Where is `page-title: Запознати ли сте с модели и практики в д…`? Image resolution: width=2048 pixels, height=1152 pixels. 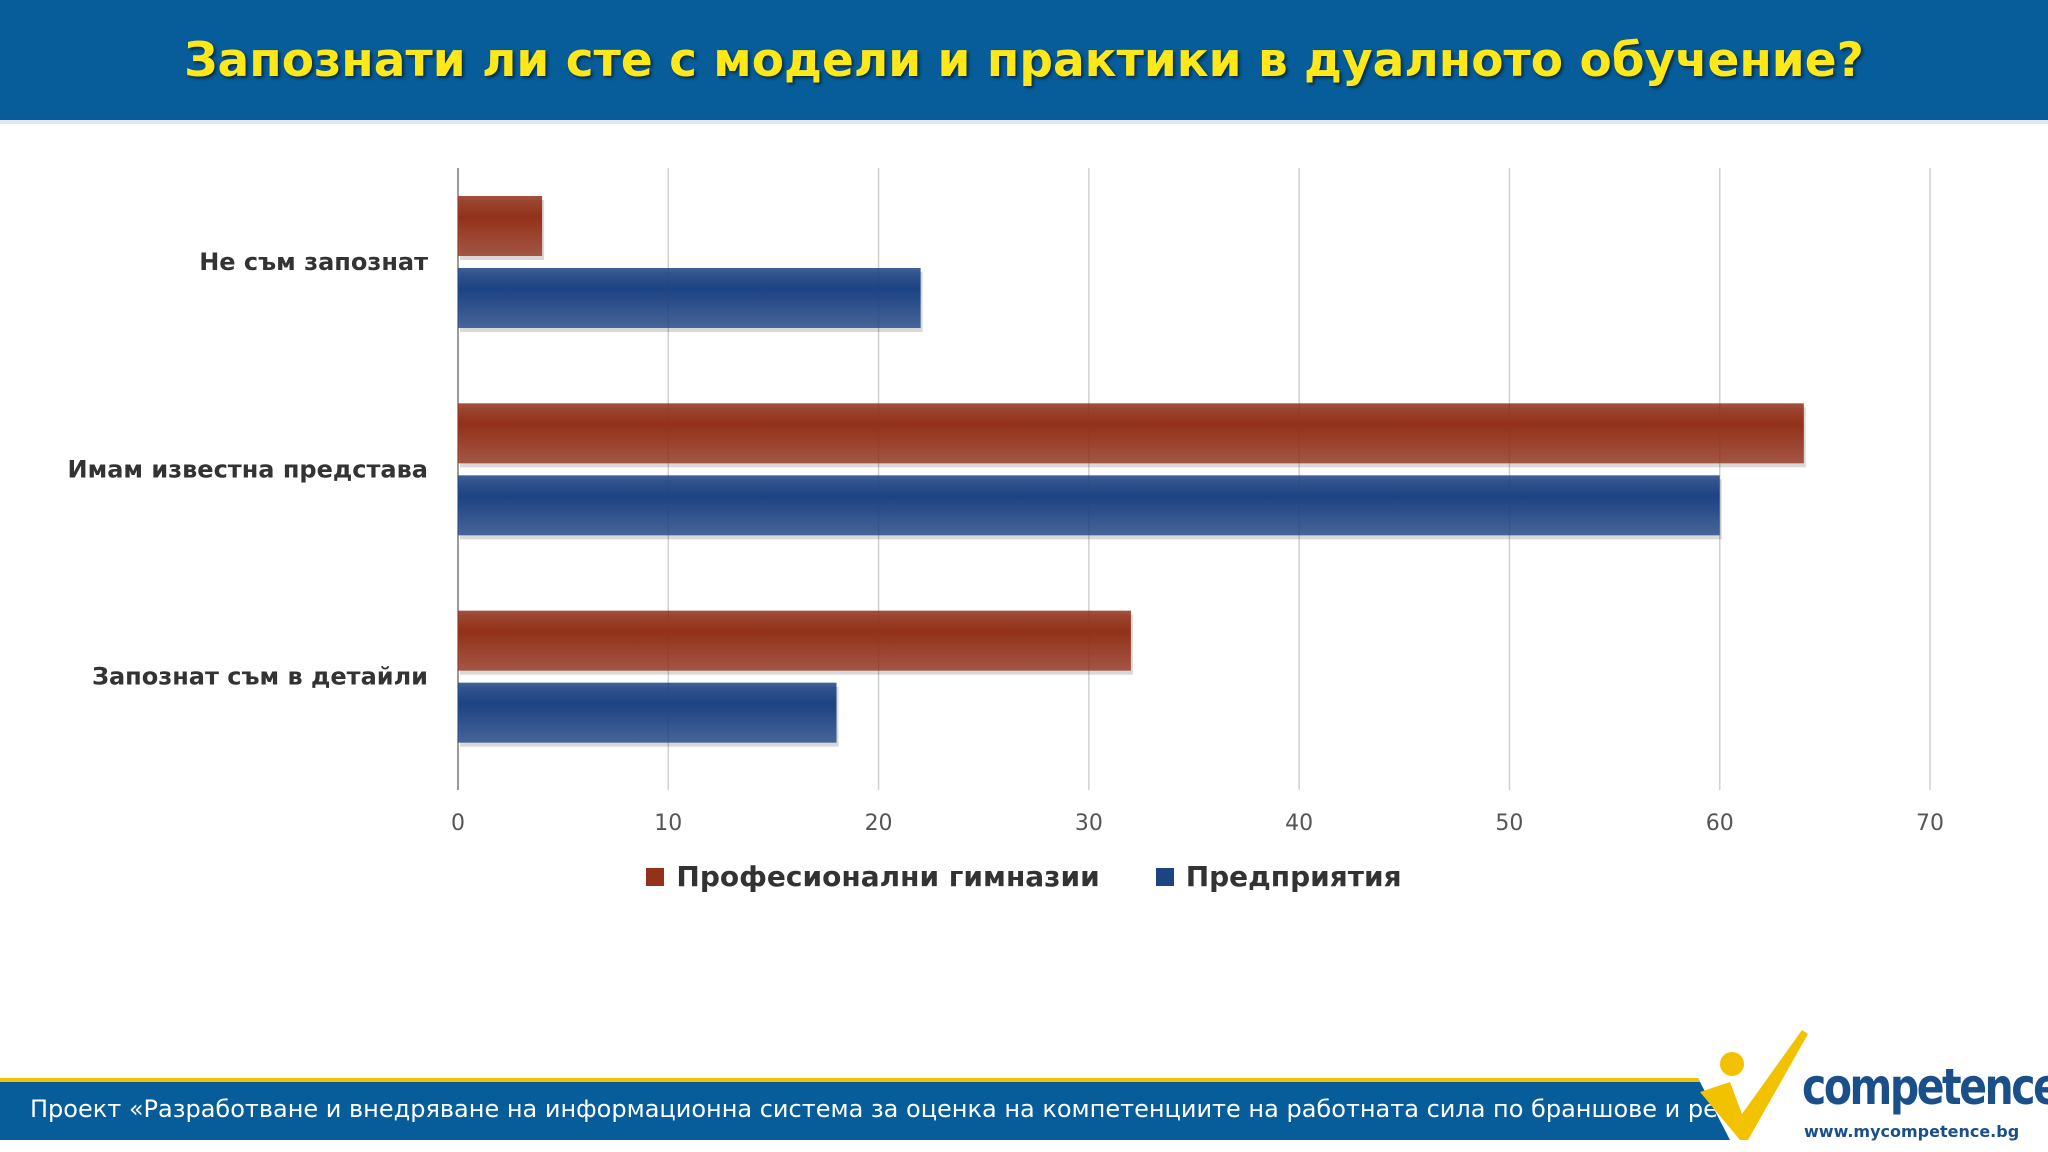 page-title: Запознати ли сте с модели и практики в д… is located at coordinates (1024, 60).